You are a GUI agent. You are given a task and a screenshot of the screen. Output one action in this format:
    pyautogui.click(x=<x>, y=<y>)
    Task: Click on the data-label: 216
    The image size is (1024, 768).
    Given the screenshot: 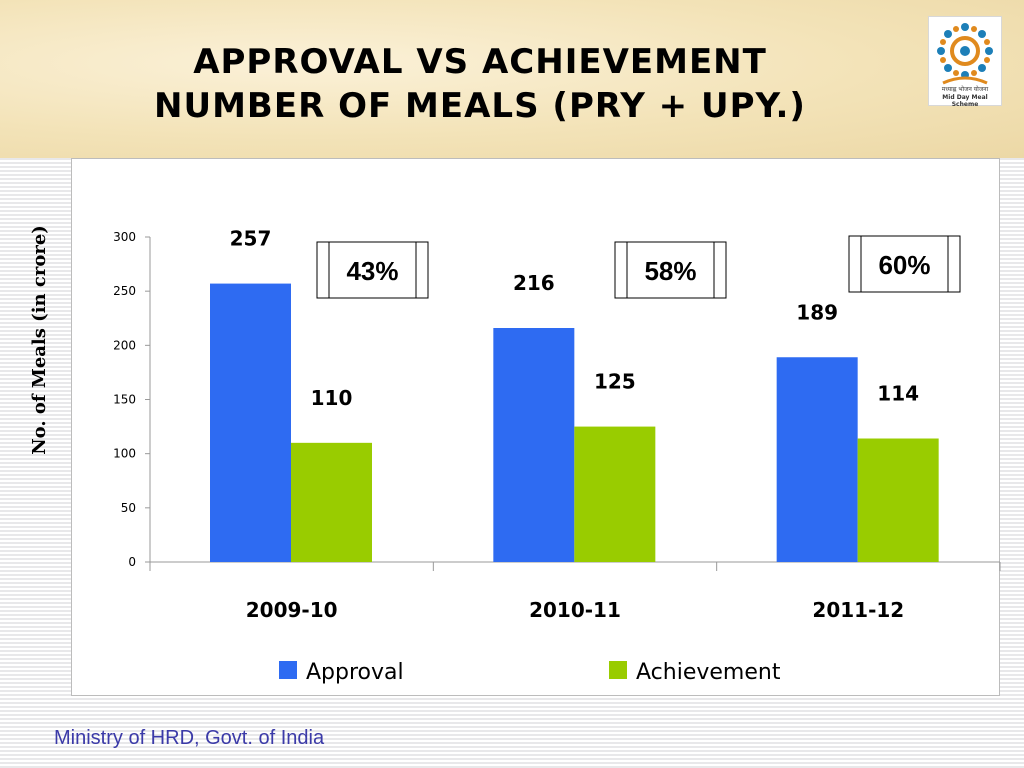 What is the action you would take?
    pyautogui.click(x=534, y=283)
    